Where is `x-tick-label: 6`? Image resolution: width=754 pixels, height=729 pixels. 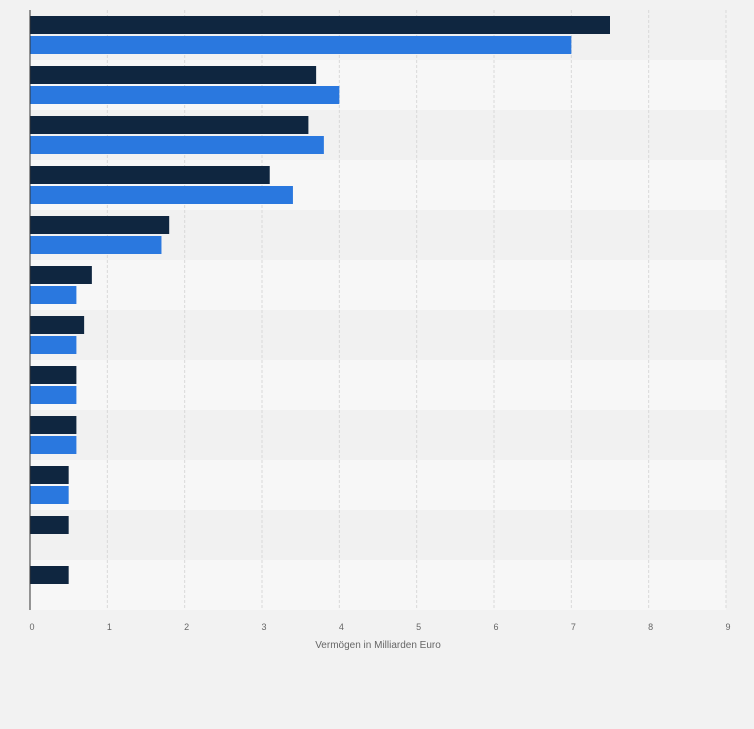 x-tick-label: 6 is located at coordinates (495, 627).